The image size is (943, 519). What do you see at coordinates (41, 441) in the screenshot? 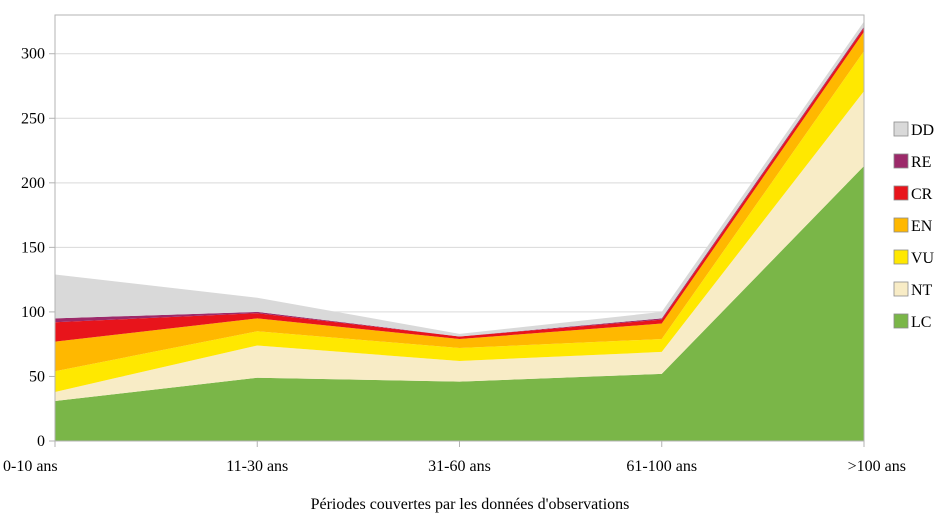
I see `y-tick-label-0: 0` at bounding box center [41, 441].